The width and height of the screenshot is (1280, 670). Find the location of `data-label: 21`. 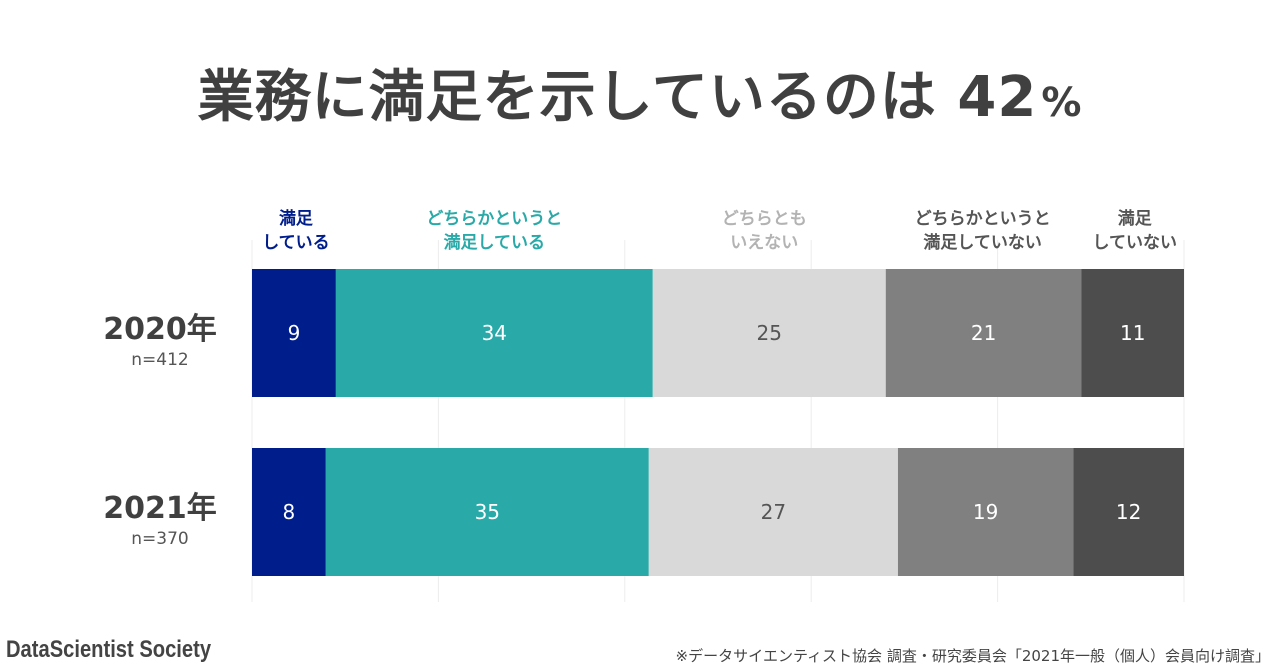

data-label: 21 is located at coordinates (983, 333).